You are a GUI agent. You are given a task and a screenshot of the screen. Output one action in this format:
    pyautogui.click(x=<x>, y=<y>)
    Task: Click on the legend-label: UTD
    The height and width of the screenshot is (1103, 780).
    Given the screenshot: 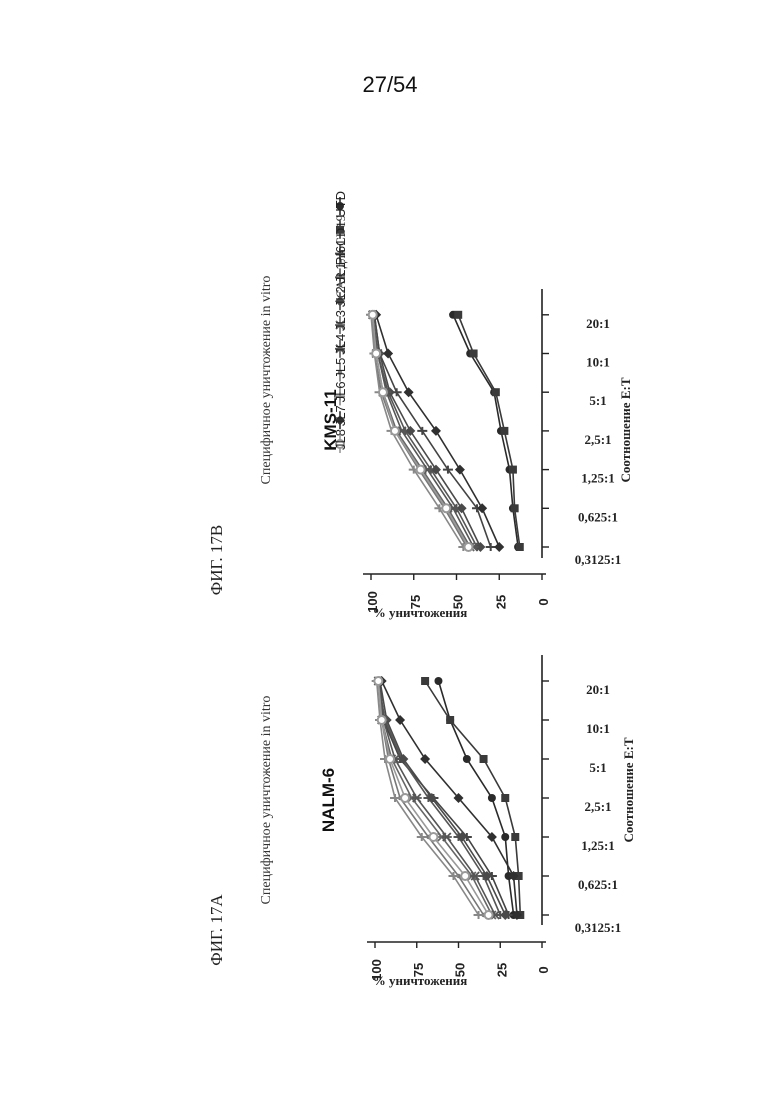 What is the action you would take?
    pyautogui.click(x=340, y=204)
    